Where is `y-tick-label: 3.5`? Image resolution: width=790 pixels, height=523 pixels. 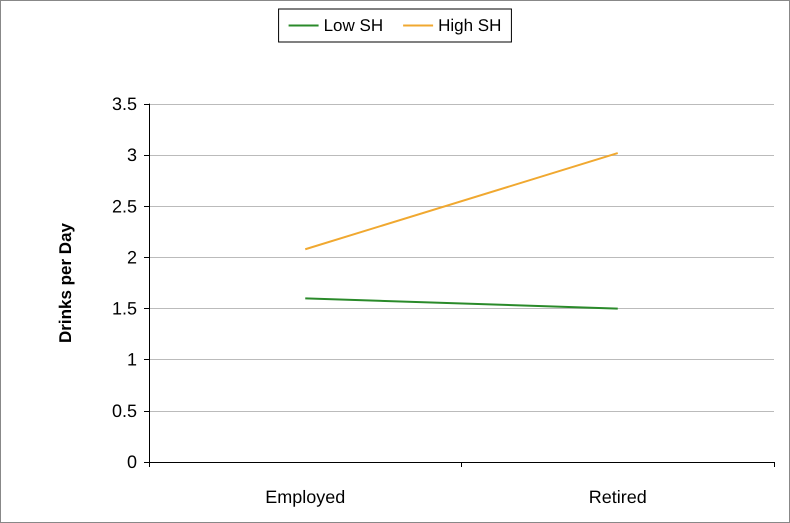 y-tick-label: 3.5 is located at coordinates (124, 104).